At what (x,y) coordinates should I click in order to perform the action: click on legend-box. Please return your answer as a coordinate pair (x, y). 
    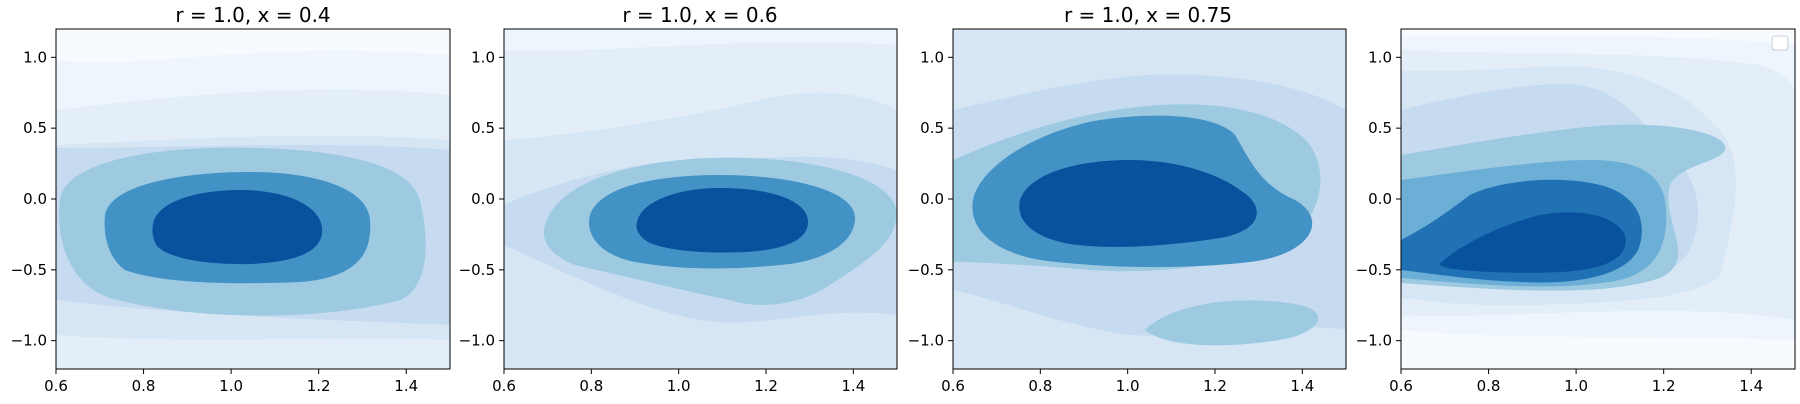
    Looking at the image, I should click on (1780, 43).